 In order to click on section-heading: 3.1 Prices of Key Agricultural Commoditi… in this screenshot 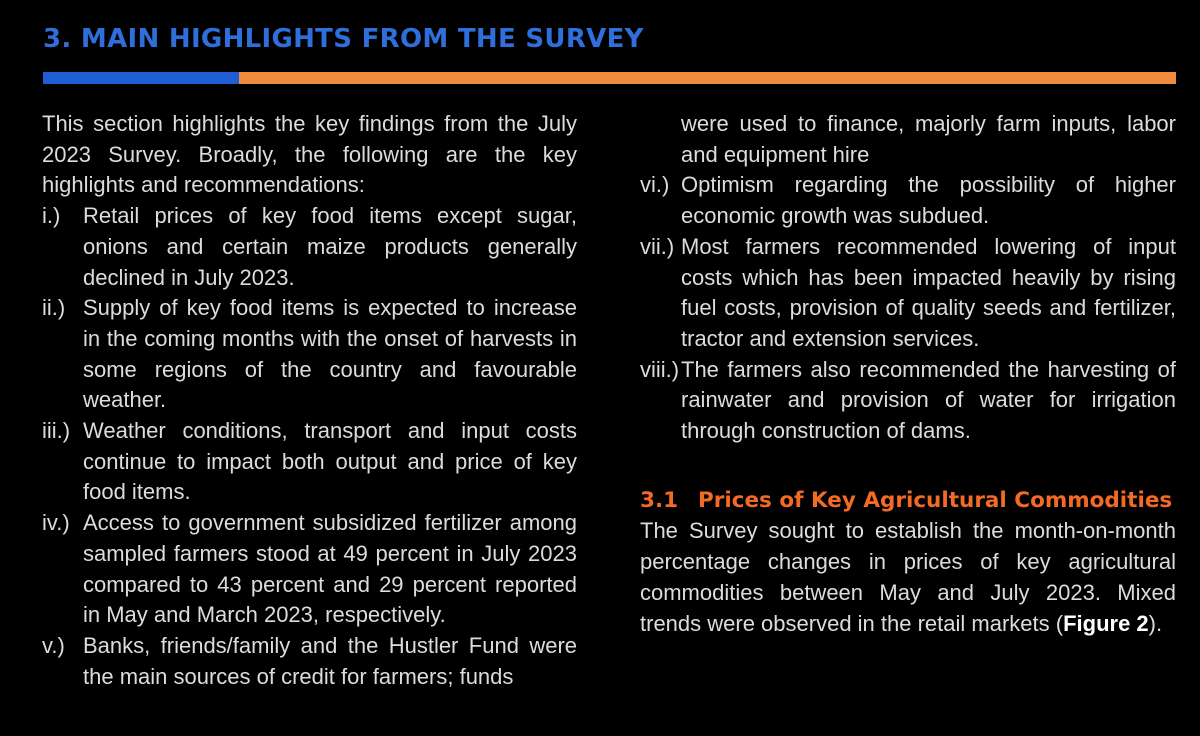, I will do `click(908, 501)`.